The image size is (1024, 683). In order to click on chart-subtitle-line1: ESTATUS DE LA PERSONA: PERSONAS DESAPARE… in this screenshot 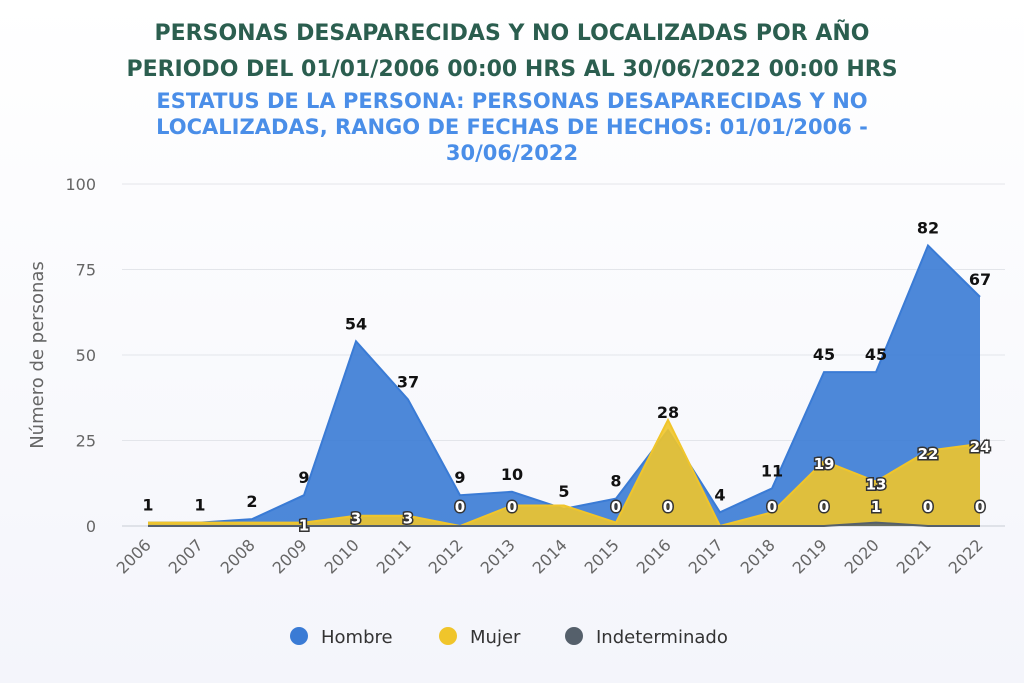, I will do `click(511, 101)`.